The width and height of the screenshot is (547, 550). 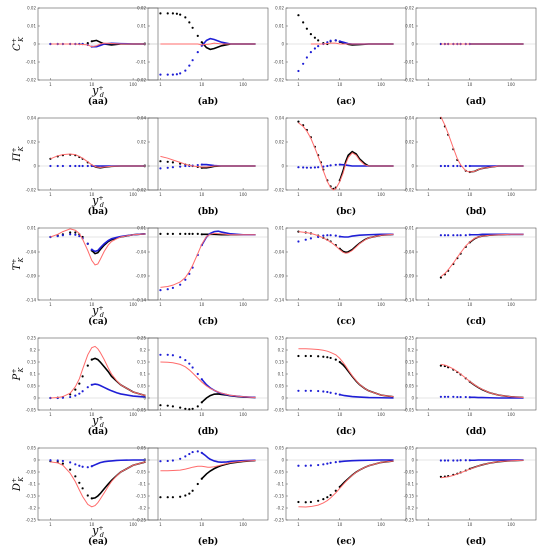 I want to click on panel-bc: 0.04 0.02 0 -0.02 1 10 100 (bc), so click(x=340, y=166).